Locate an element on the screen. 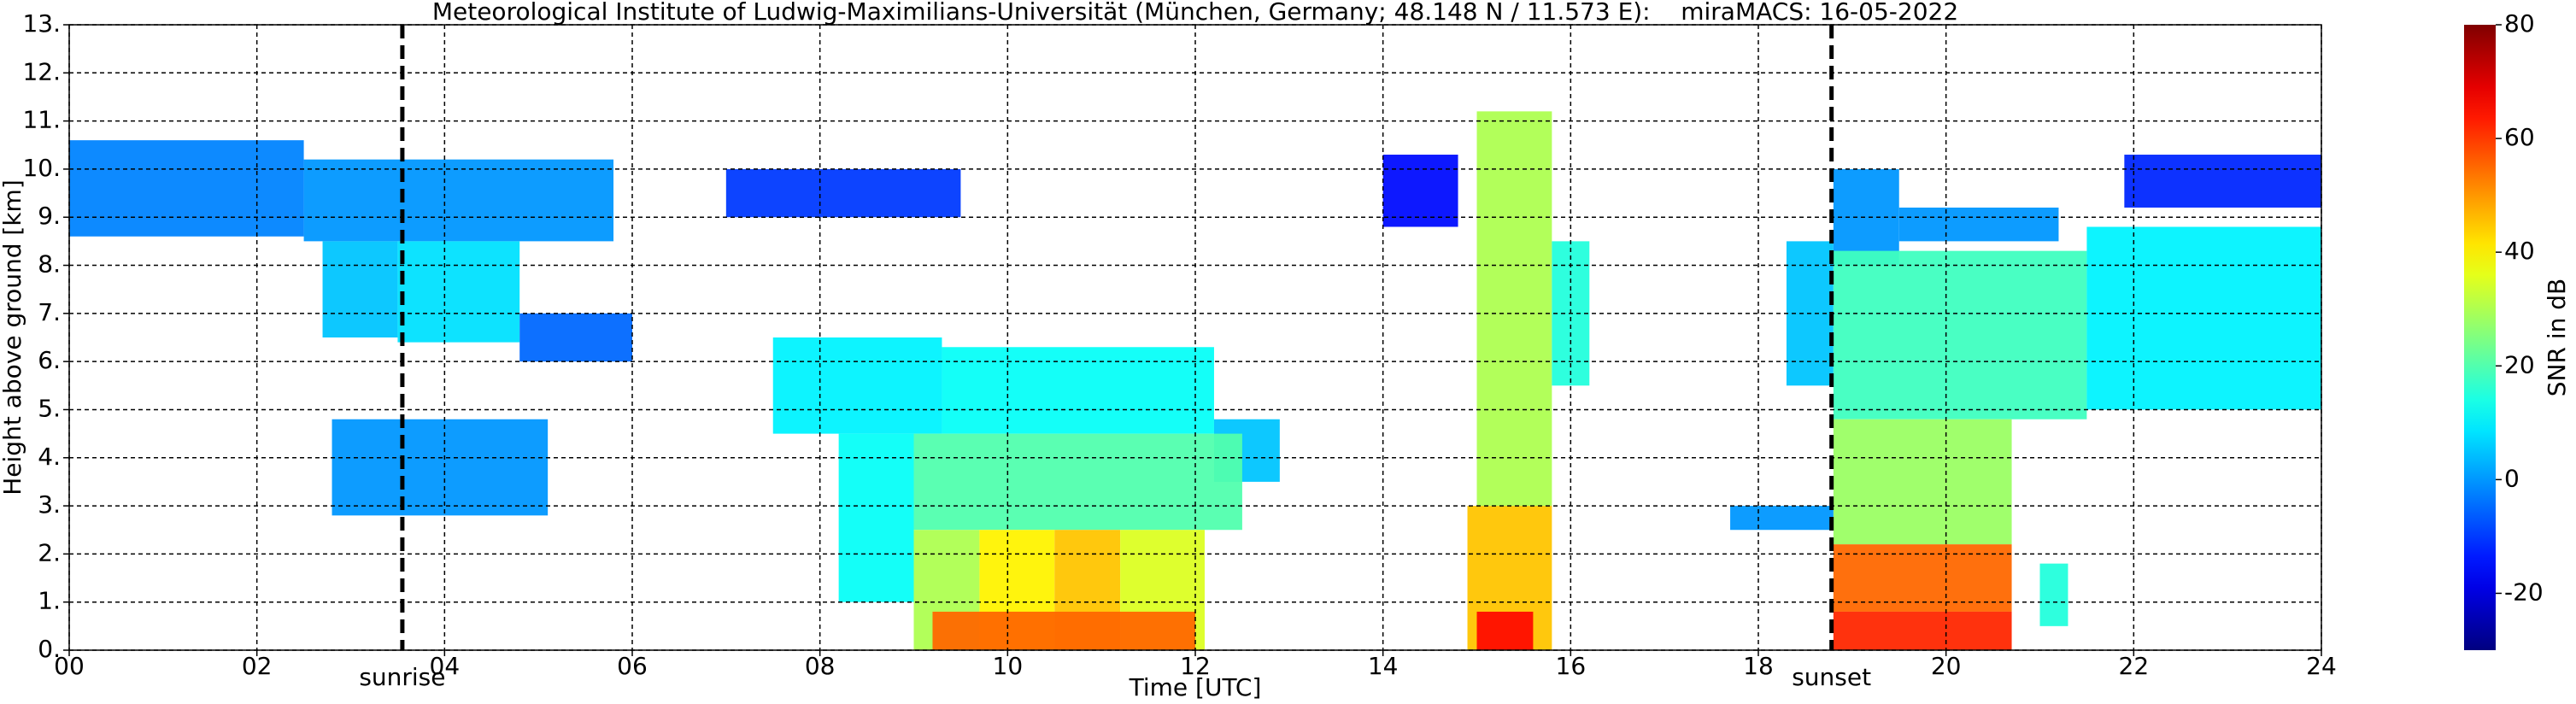 This screenshot has width=2576, height=704. y-tick-label: 7. is located at coordinates (49, 312).